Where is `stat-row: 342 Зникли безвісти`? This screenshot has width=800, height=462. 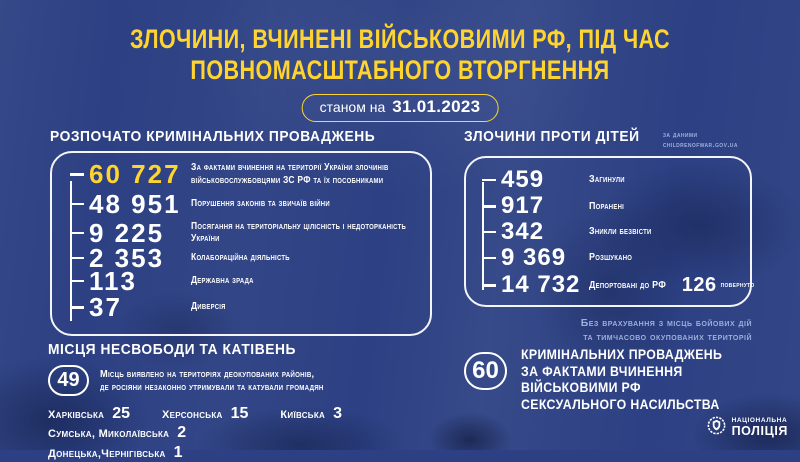 stat-row: 342 Зникли безвісти is located at coordinates (612, 231).